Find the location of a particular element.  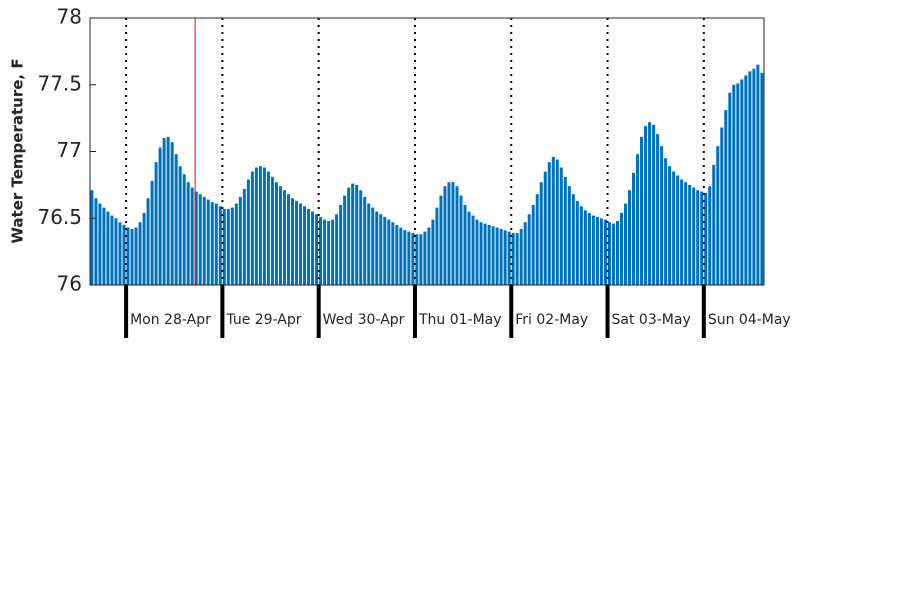

x-tick-label: Sat 03-May is located at coordinates (651, 320).